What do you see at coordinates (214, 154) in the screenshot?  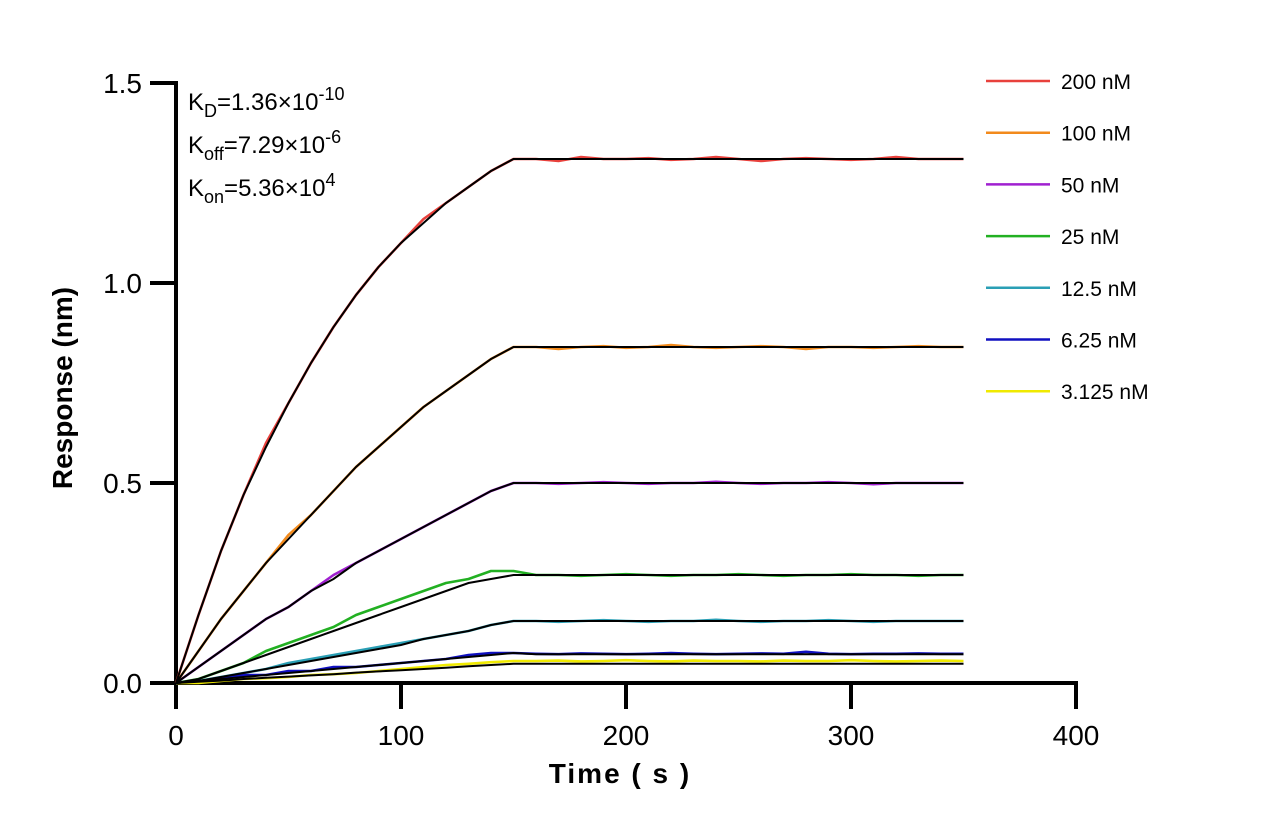 I see `annotation-subscript: off` at bounding box center [214, 154].